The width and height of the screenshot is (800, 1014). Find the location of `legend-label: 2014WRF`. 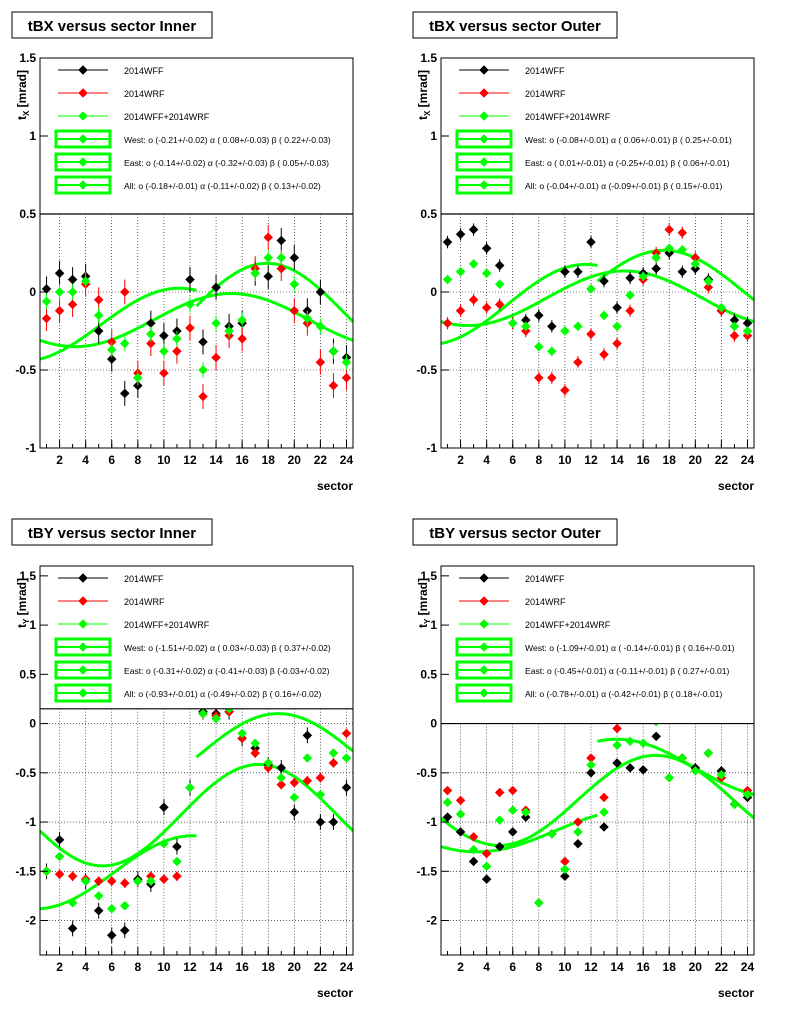

legend-label: 2014WRF is located at coordinates (144, 94).